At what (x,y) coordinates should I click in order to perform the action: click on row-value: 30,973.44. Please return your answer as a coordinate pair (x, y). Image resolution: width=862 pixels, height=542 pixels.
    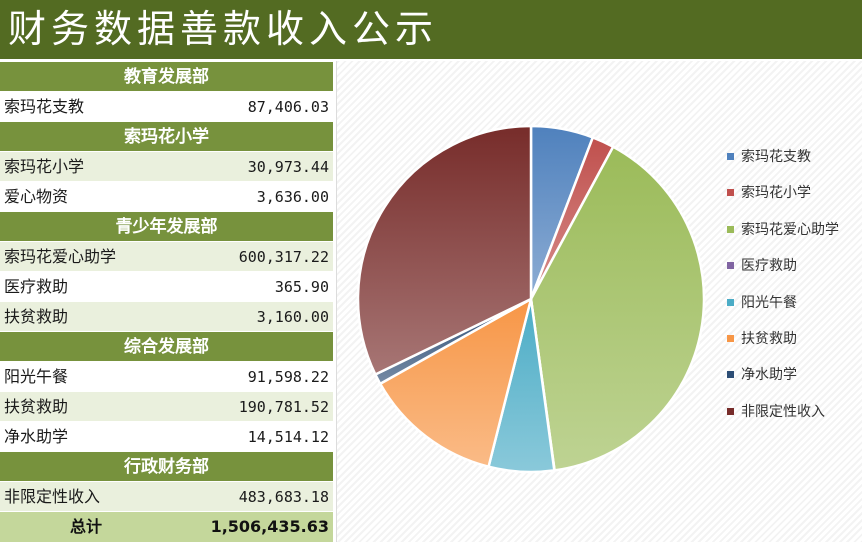
    Looking at the image, I should click on (288, 167).